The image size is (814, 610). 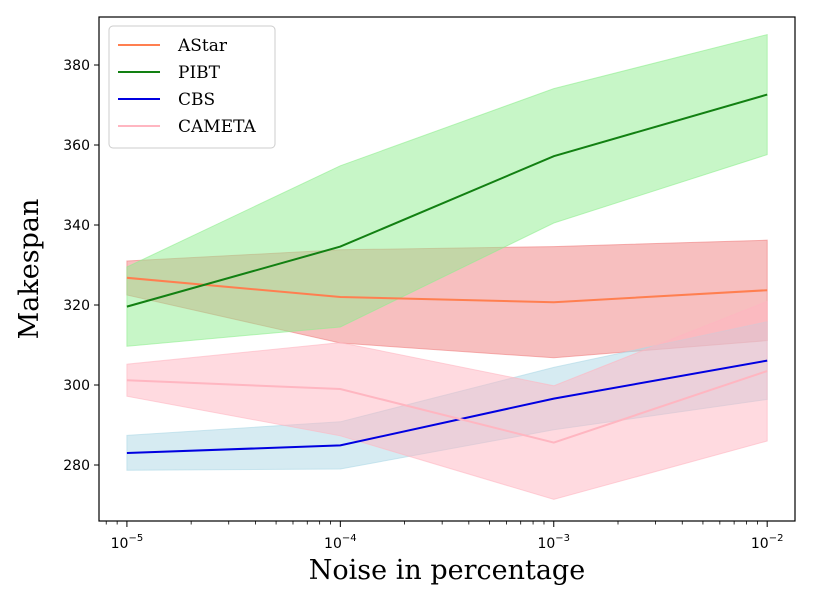 What do you see at coordinates (202, 46) in the screenshot?
I see `legend-label-astar: AStar` at bounding box center [202, 46].